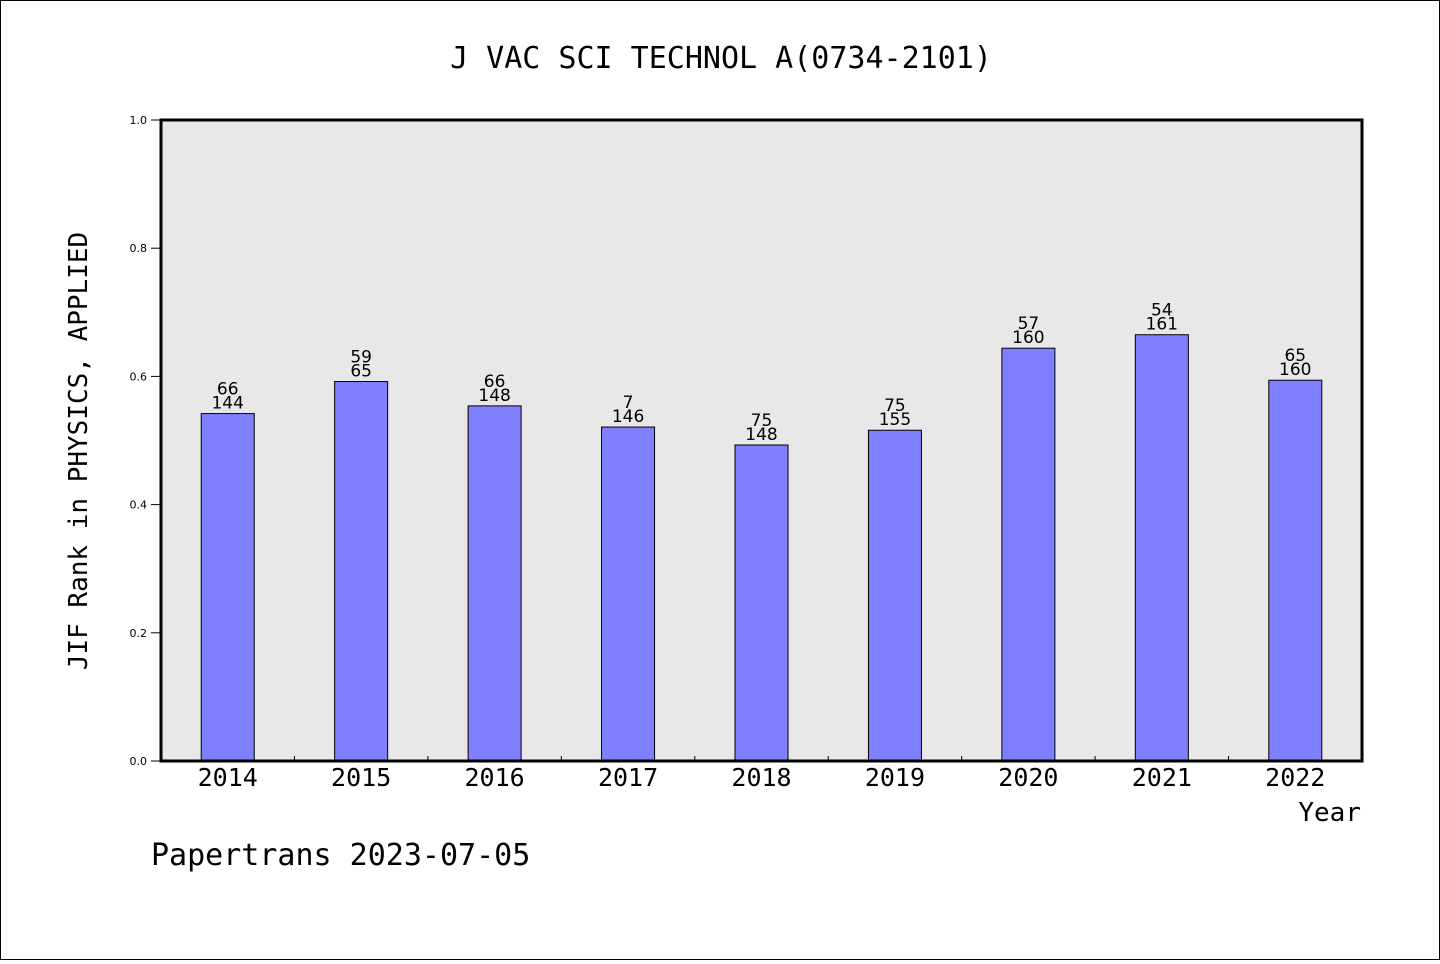  What do you see at coordinates (1162, 325) in the screenshot?
I see `bar-total-label: 161` at bounding box center [1162, 325].